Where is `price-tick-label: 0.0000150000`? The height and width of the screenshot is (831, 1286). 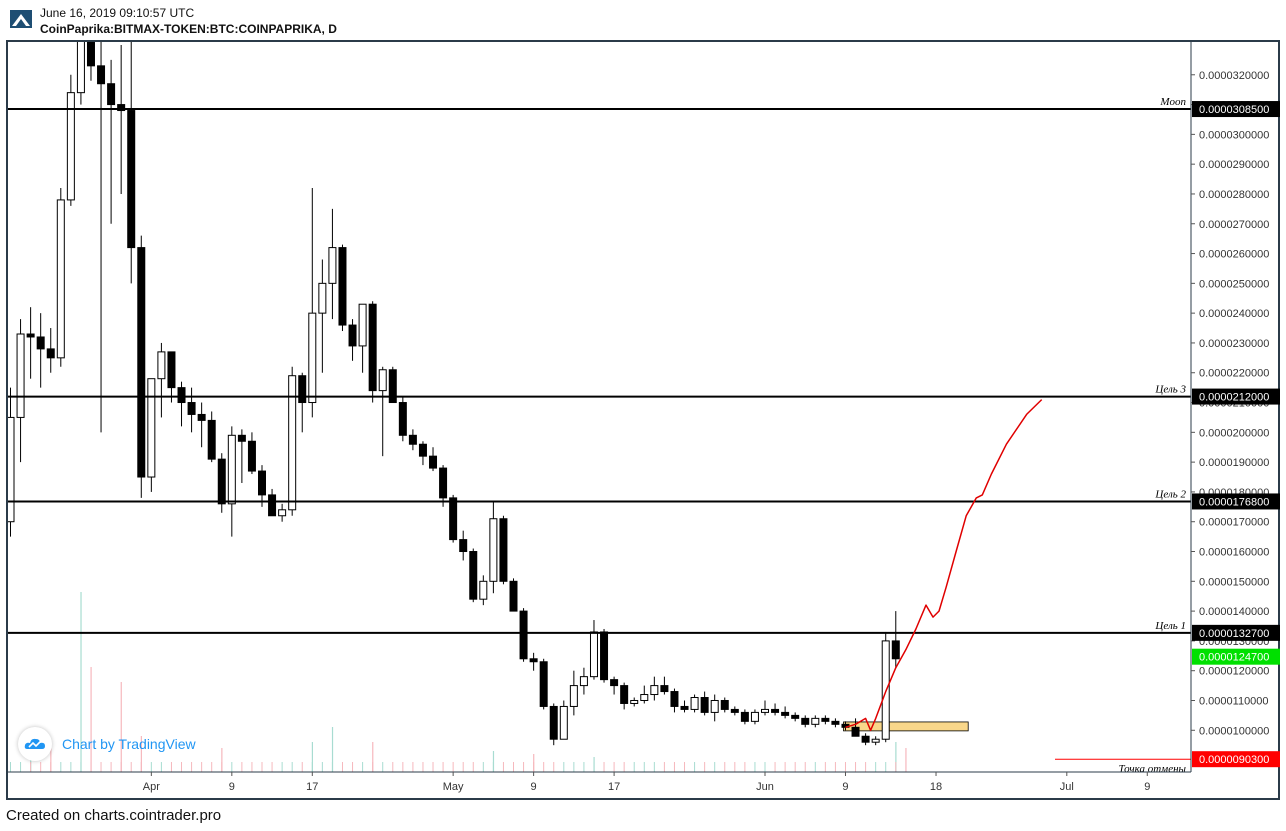 price-tick-label: 0.0000150000 is located at coordinates (1234, 582).